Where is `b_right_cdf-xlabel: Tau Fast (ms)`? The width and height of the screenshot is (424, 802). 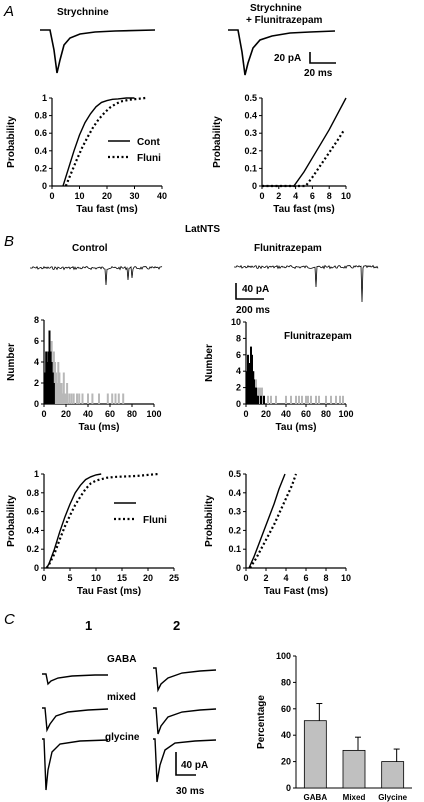
b_right_cdf-xlabel: Tau Fast (ms) is located at coordinates (296, 591).